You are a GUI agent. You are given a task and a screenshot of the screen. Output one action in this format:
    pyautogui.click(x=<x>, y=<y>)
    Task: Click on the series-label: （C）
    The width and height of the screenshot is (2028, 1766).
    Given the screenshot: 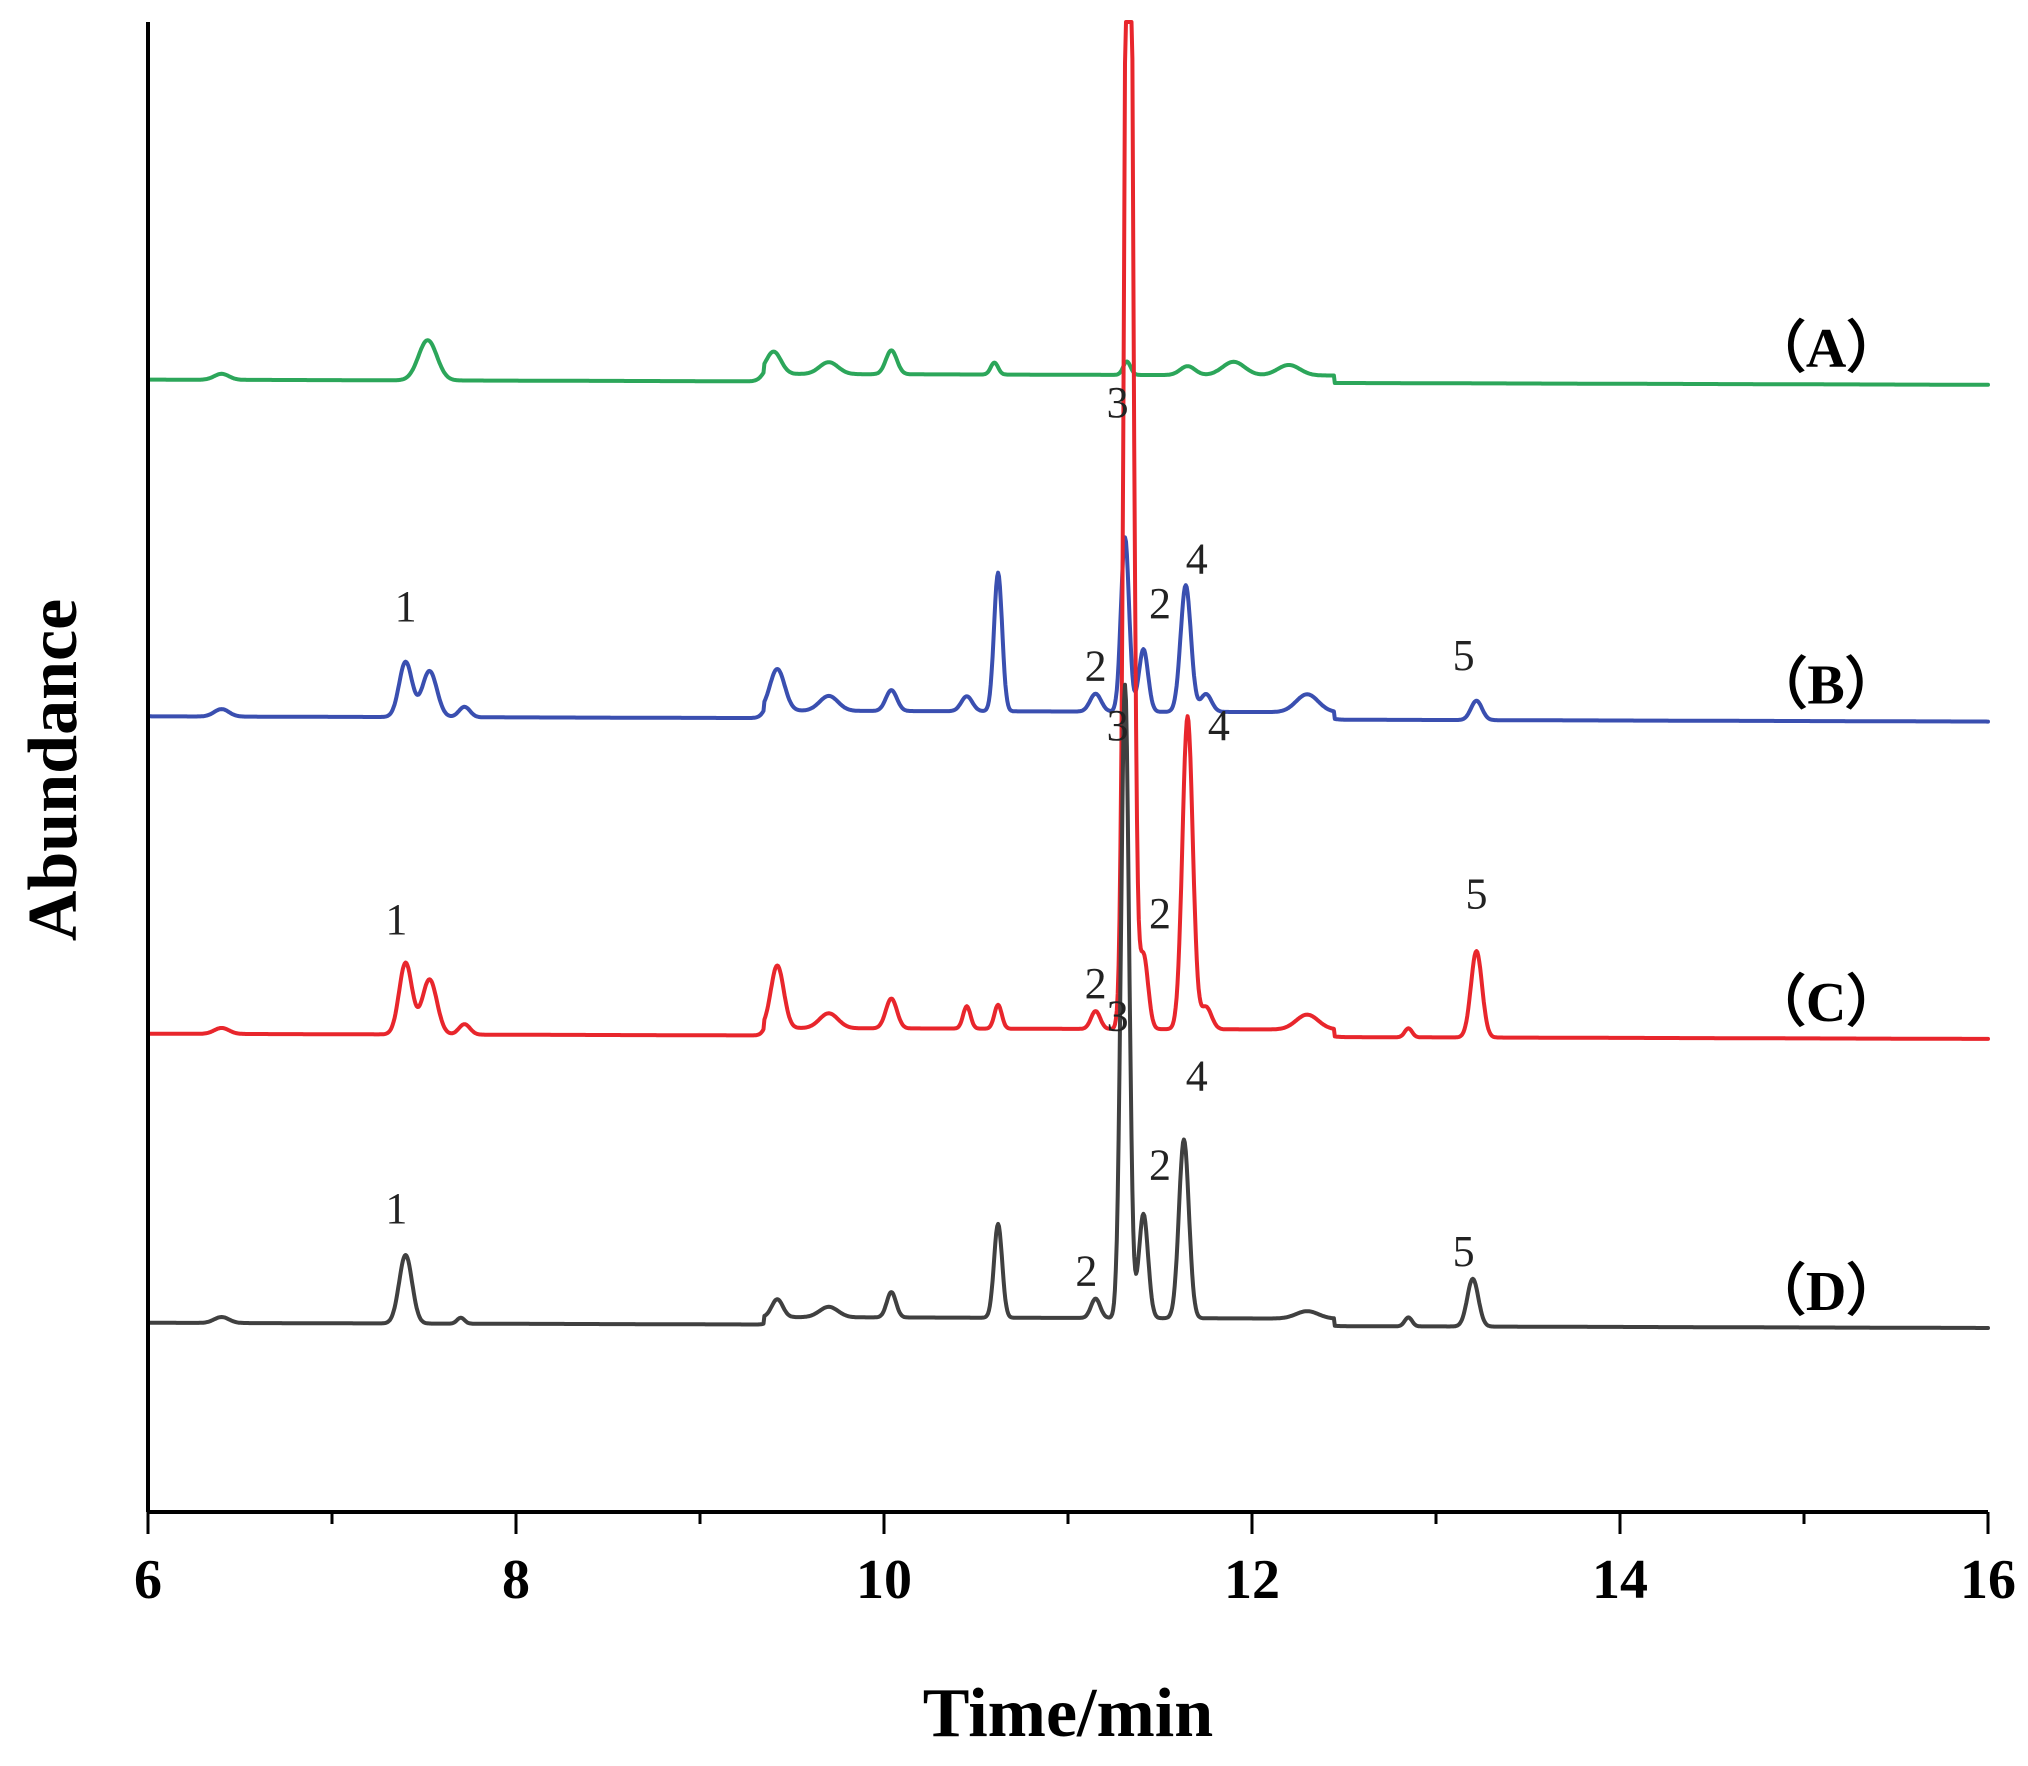 What is the action you would take?
    pyautogui.click(x=1826, y=1002)
    